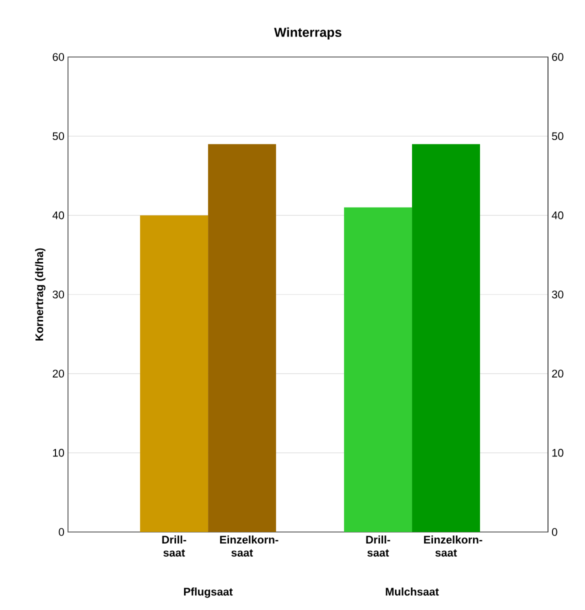 Image resolution: width=585 pixels, height=610 pixels. Describe the element at coordinates (58, 374) in the screenshot. I see `y-tick-label: 20` at that location.